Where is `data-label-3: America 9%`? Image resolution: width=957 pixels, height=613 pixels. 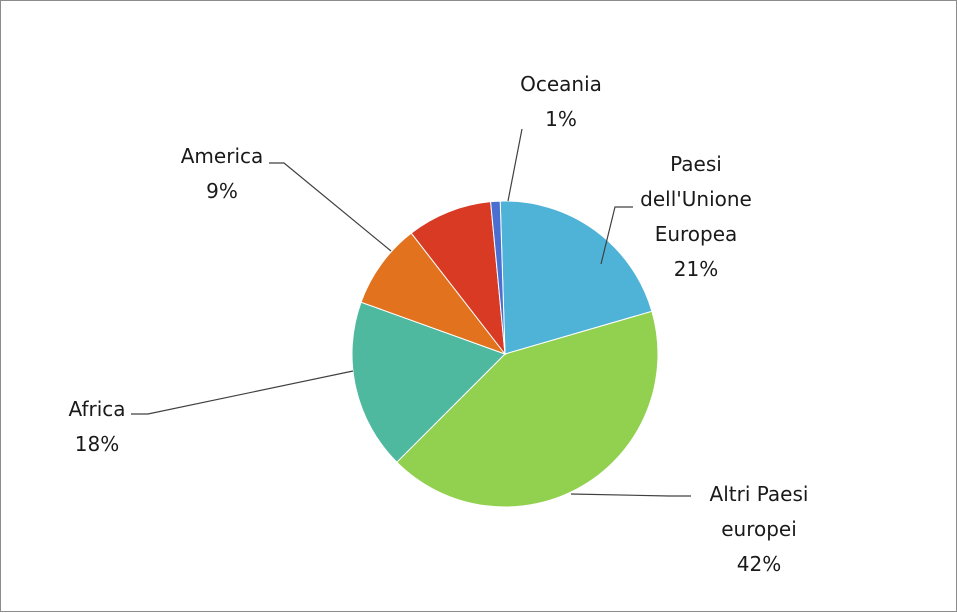 data-label-3: America 9% is located at coordinates (222, 173).